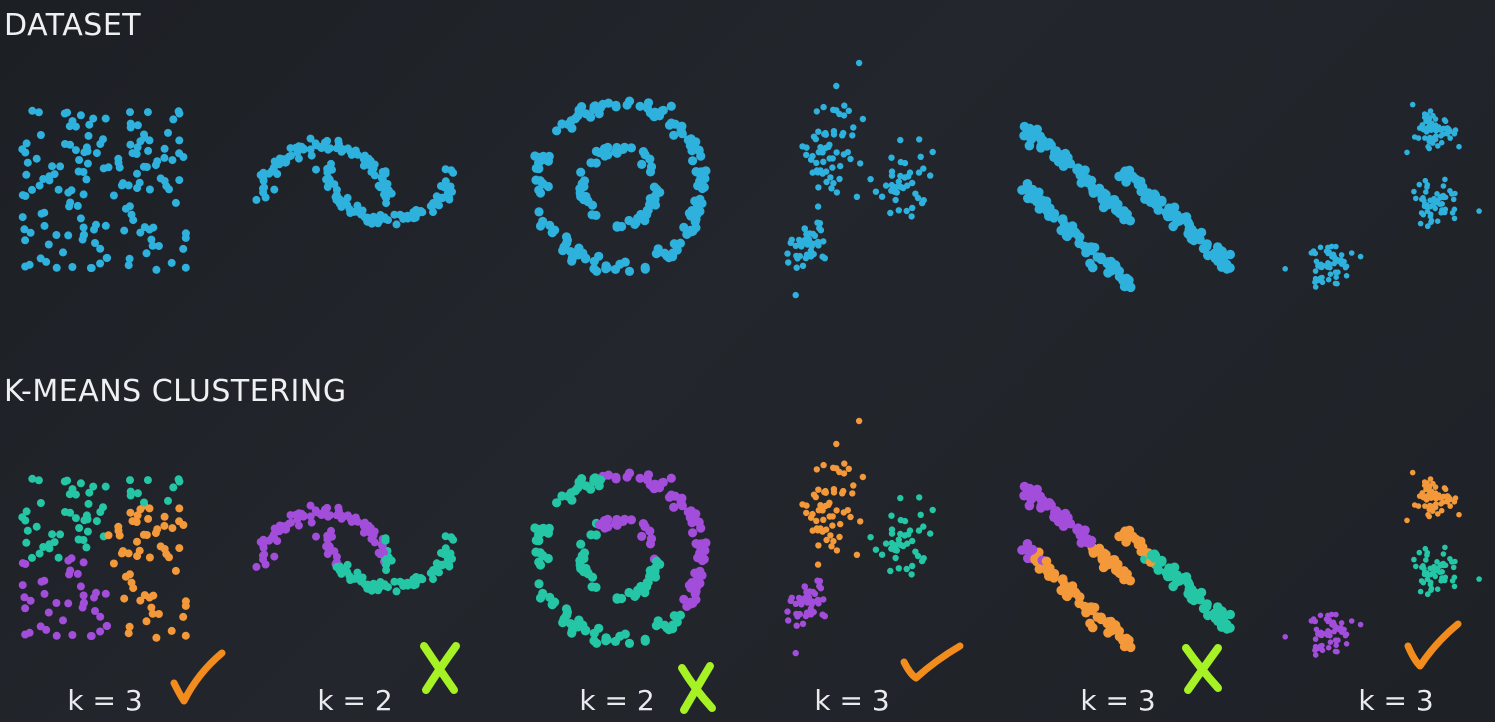 The image size is (1495, 722). I want to click on k-label-4: k = 3, so click(852, 700).